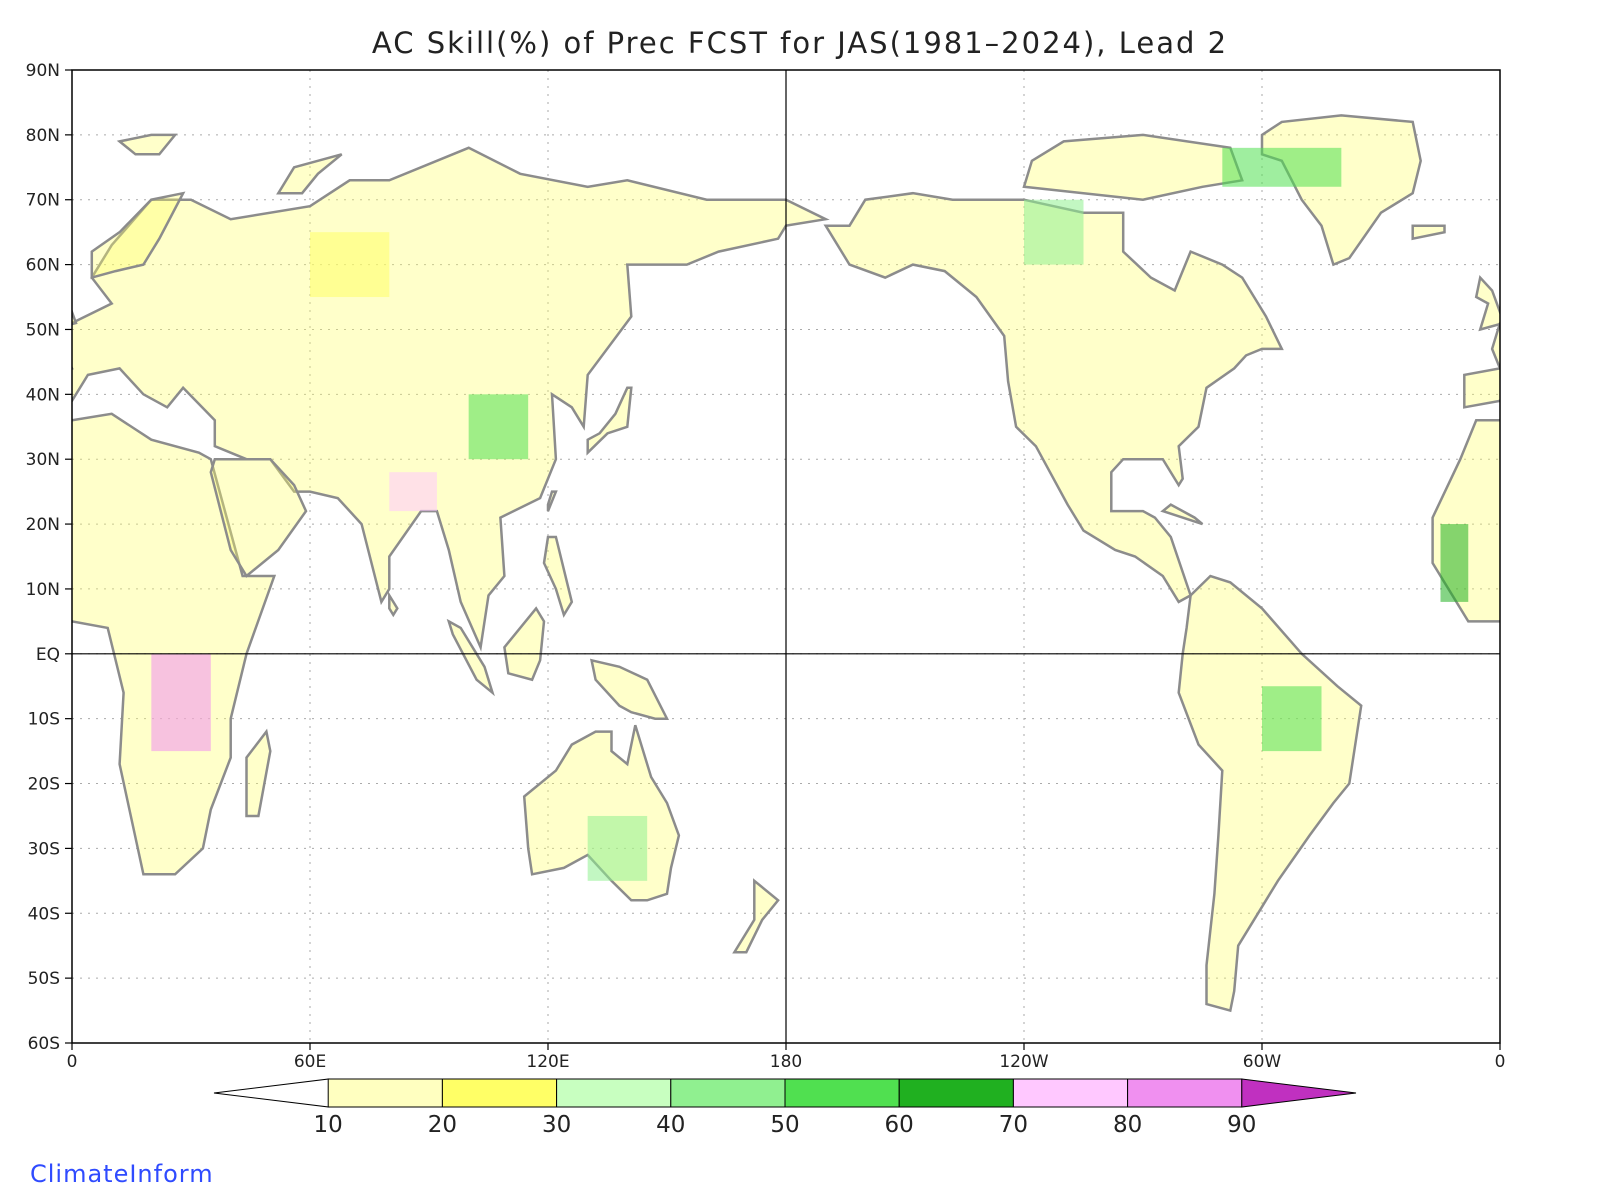  Describe the element at coordinates (271, 1093) in the screenshot. I see `legend-swatch-lt10` at that location.